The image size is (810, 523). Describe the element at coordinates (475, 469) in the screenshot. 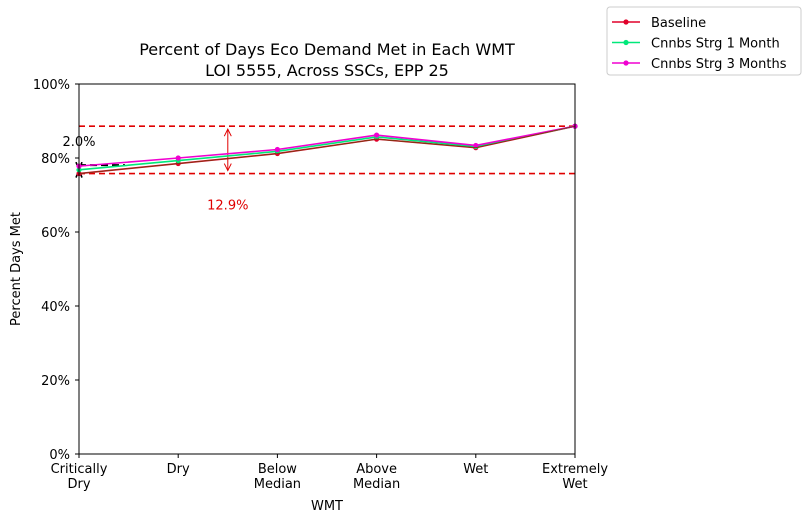

I see `x-tick-label: Wet` at that location.